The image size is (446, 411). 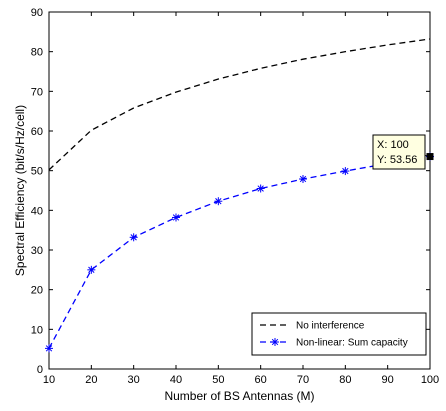 What do you see at coordinates (261, 380) in the screenshot?
I see `x-tick-label: 60` at bounding box center [261, 380].